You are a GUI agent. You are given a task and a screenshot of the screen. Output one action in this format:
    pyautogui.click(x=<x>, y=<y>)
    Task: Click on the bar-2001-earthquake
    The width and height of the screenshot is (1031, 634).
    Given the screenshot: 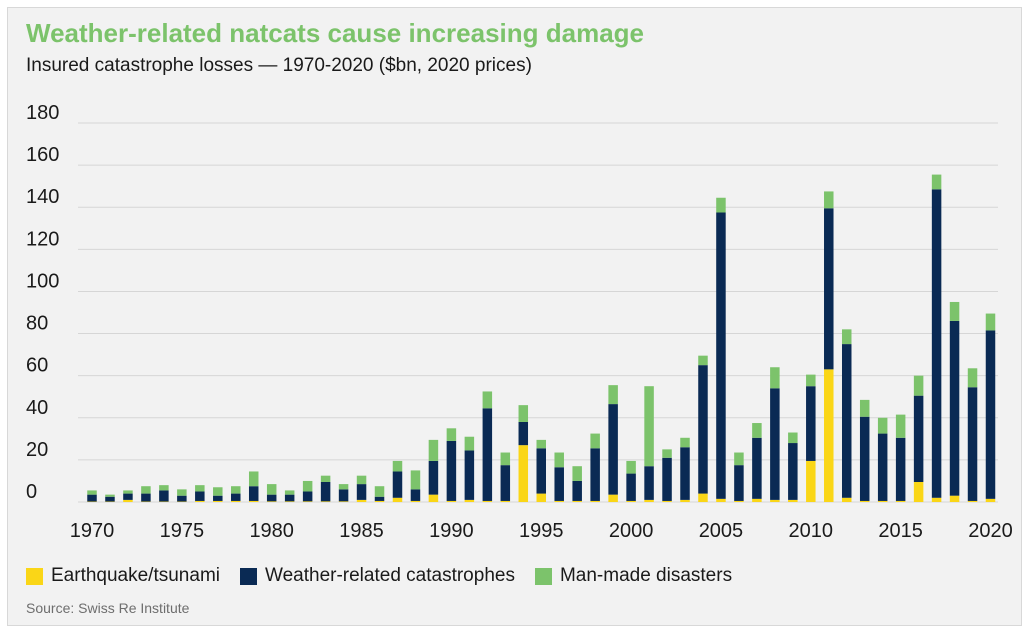 What is the action you would take?
    pyautogui.click(x=649, y=500)
    